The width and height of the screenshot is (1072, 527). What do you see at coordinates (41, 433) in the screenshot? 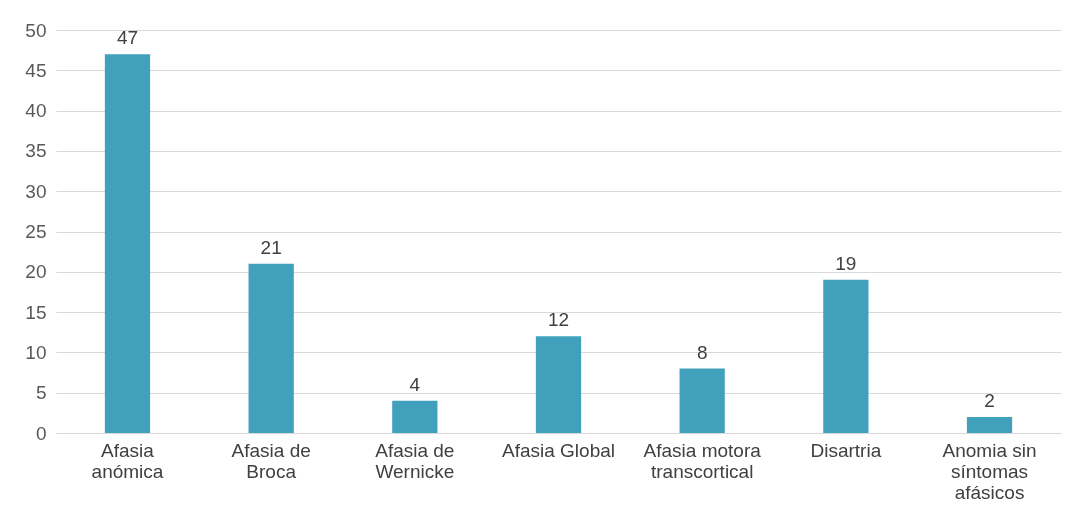
I see `y-tick-label: 0` at bounding box center [41, 433].